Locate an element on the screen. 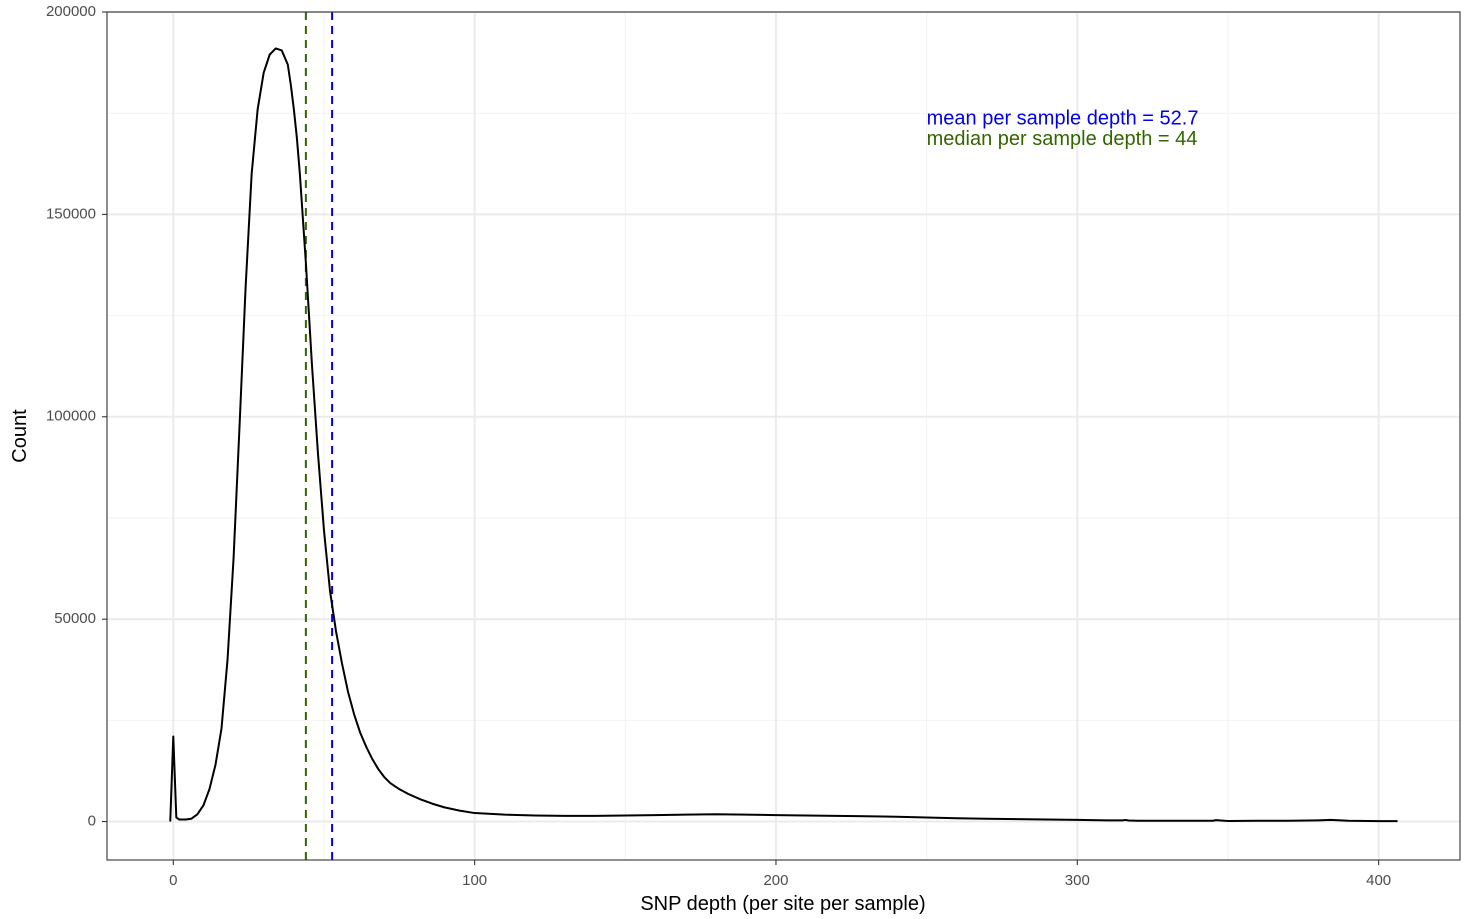 The height and width of the screenshot is (919, 1478). y-tick-label: 0 is located at coordinates (92, 821).